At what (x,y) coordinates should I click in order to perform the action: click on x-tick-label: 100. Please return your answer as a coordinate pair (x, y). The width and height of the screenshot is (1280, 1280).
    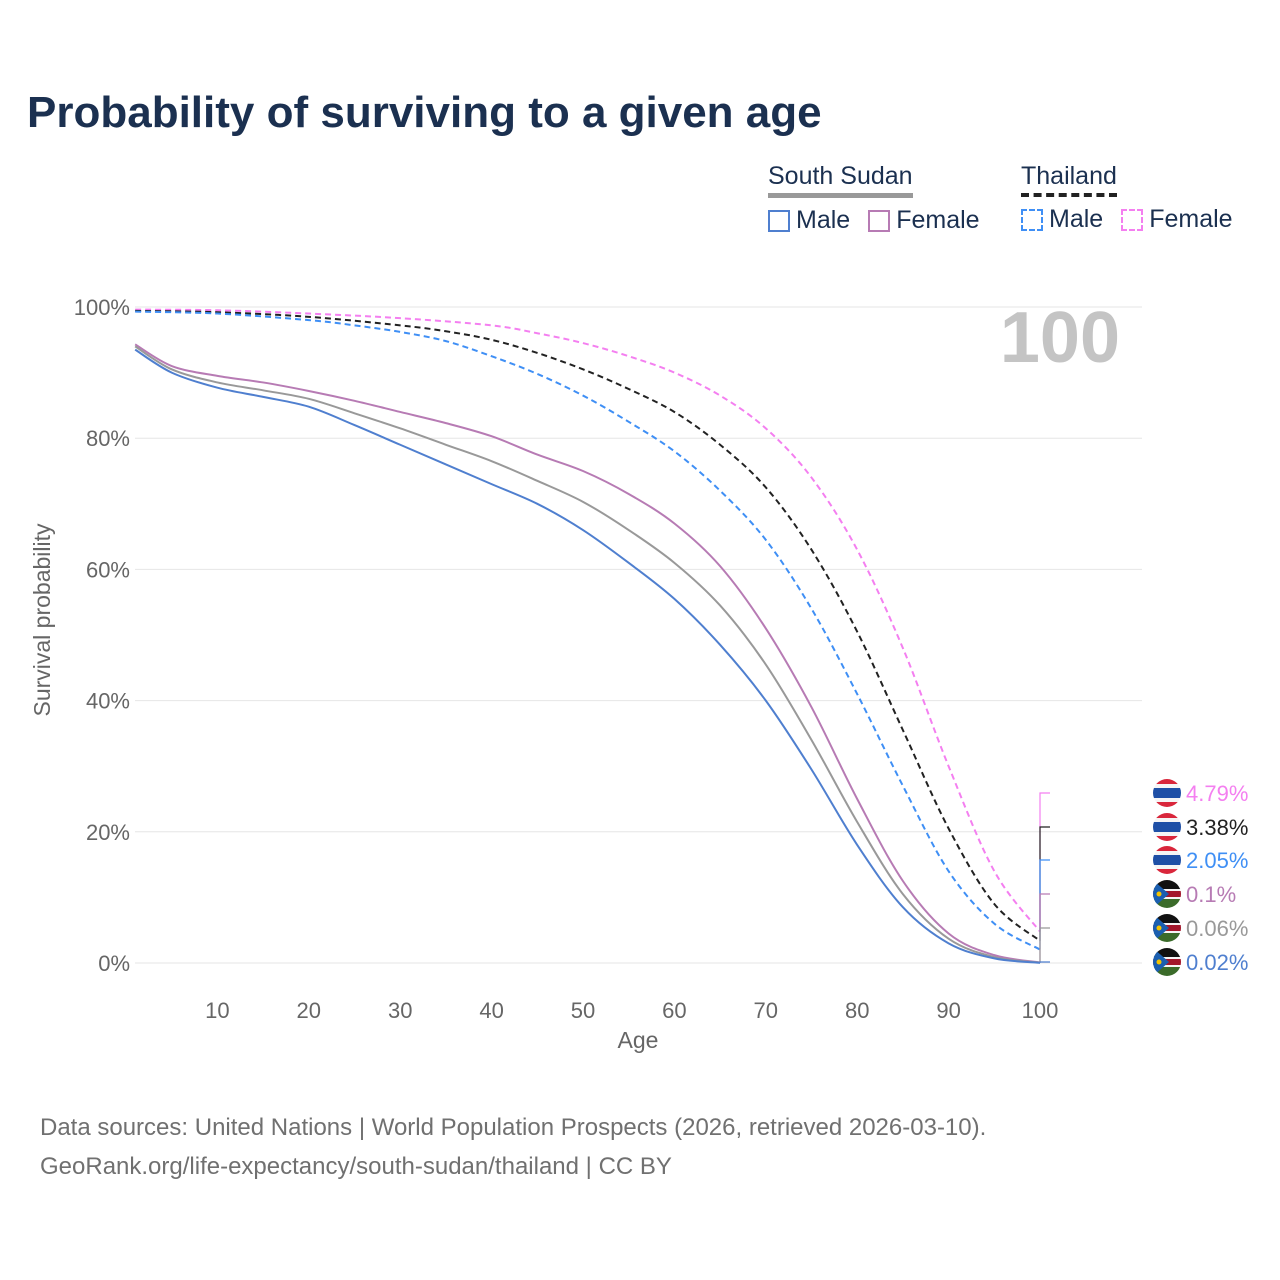
    Looking at the image, I should click on (1040, 1010).